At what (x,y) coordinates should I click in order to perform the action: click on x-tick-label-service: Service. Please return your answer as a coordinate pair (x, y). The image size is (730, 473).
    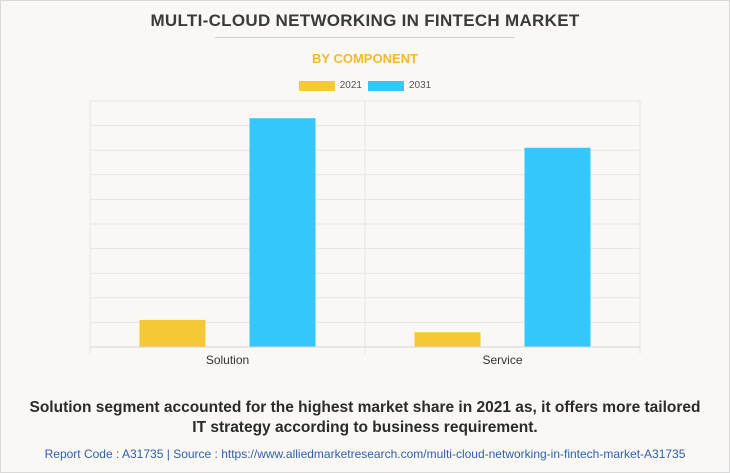
    Looking at the image, I should click on (502, 360).